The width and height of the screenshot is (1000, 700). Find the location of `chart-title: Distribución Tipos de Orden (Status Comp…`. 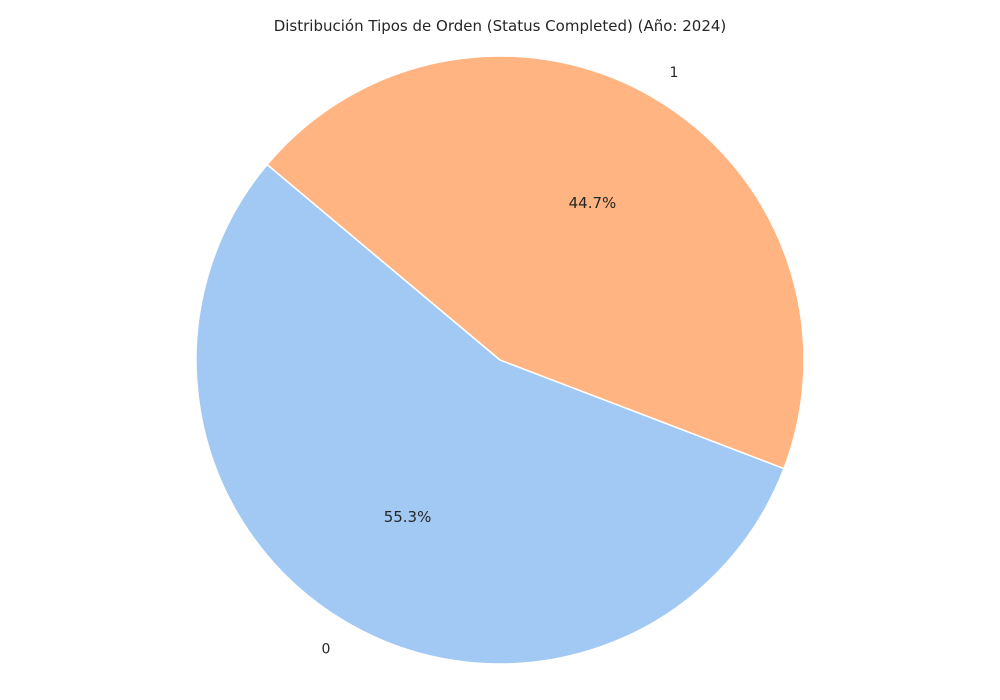

chart-title: Distribución Tipos de Orden (Status Comp… is located at coordinates (500, 26).